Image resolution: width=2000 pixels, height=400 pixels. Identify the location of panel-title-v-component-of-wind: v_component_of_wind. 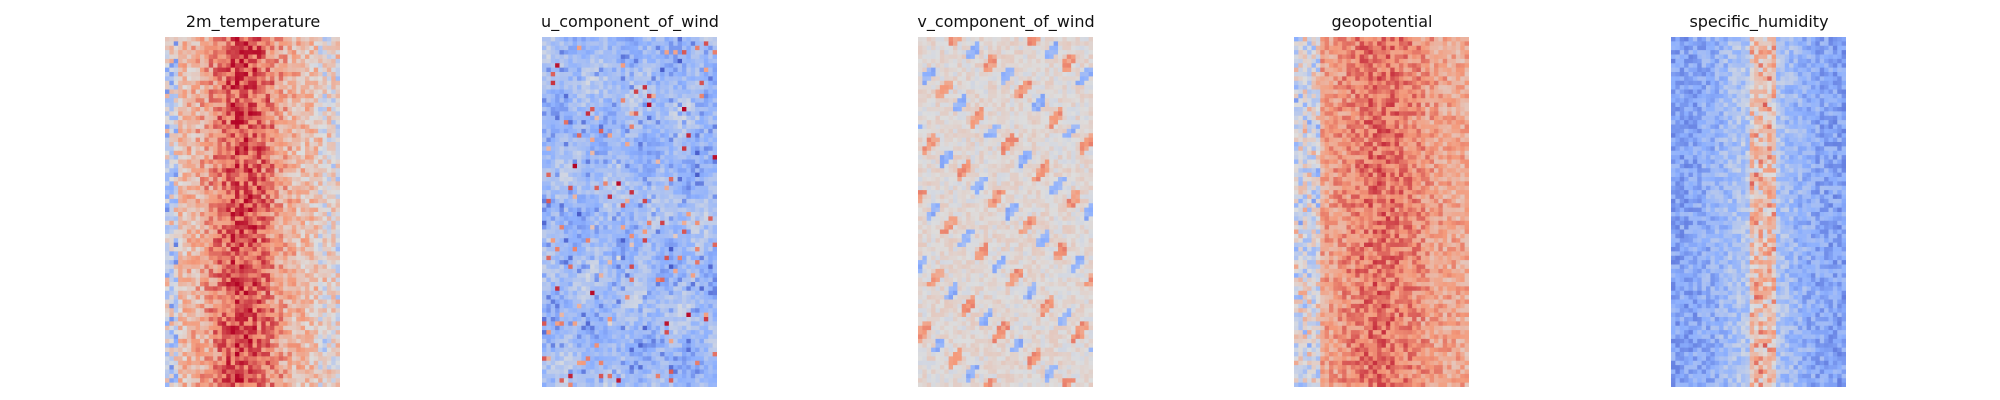
(1006, 21).